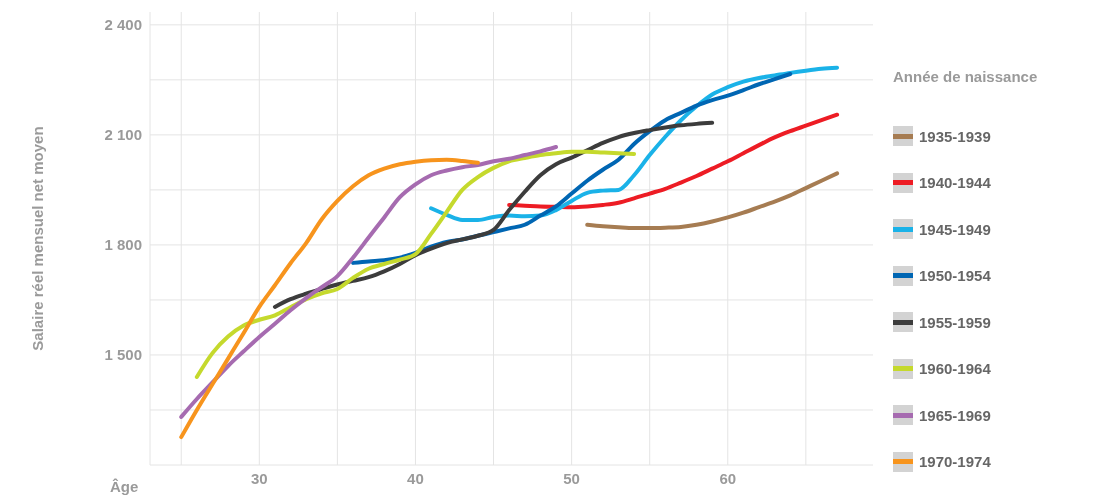 The height and width of the screenshot is (497, 1099). Describe the element at coordinates (123, 355) in the screenshot. I see `y-tick-label: 1 500` at that location.